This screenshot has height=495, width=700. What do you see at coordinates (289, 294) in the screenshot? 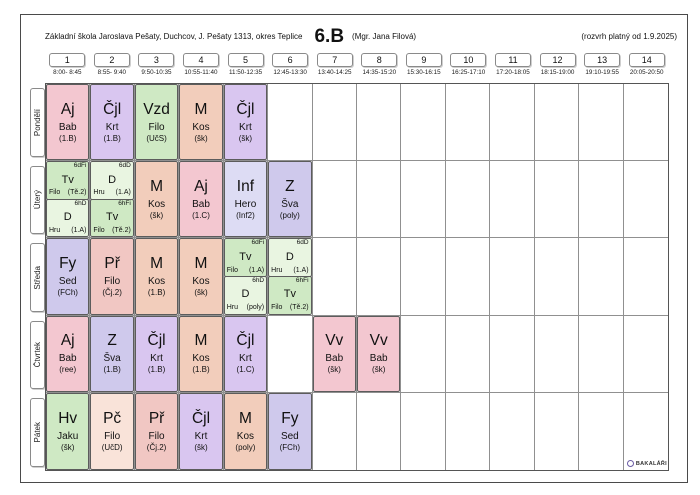
I see `subject-abbr: Tv` at bounding box center [289, 294].